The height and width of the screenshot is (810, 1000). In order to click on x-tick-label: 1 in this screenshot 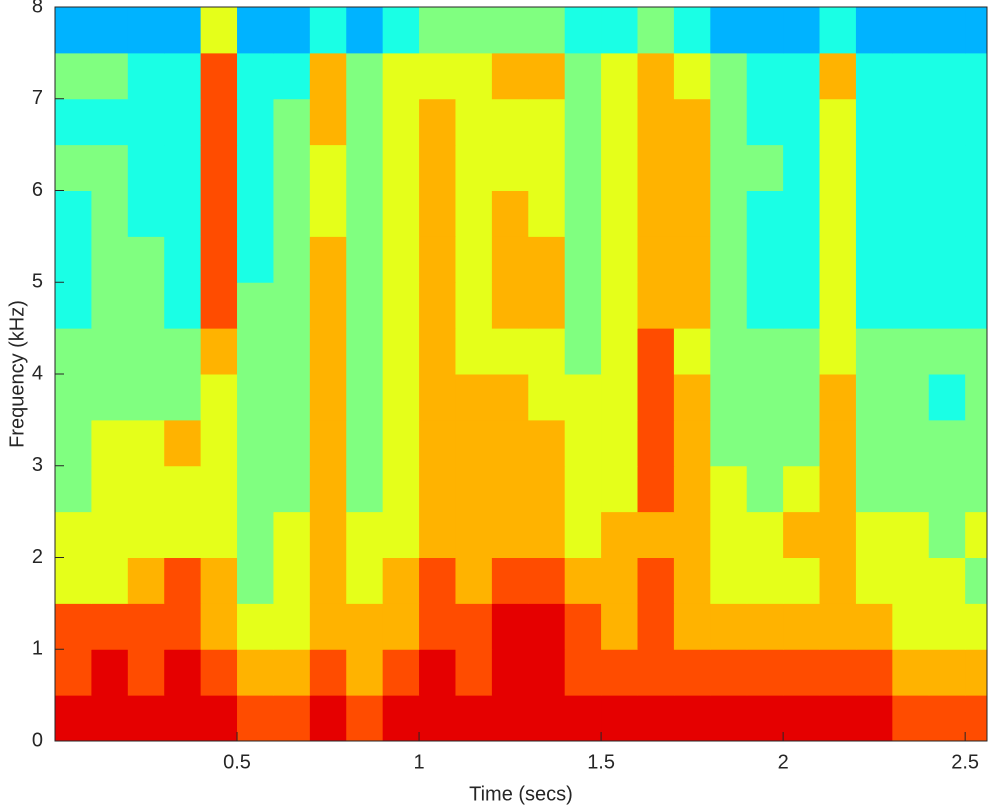, I will do `click(419, 762)`.